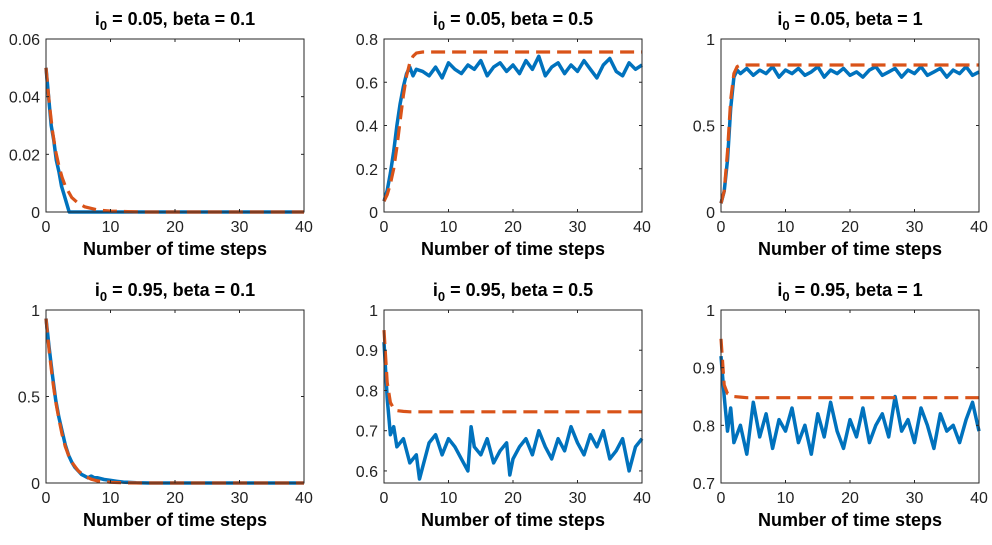 The width and height of the screenshot is (992, 545). What do you see at coordinates (24, 98) in the screenshot?
I see `y-tick-label: 0.04` at bounding box center [24, 98].